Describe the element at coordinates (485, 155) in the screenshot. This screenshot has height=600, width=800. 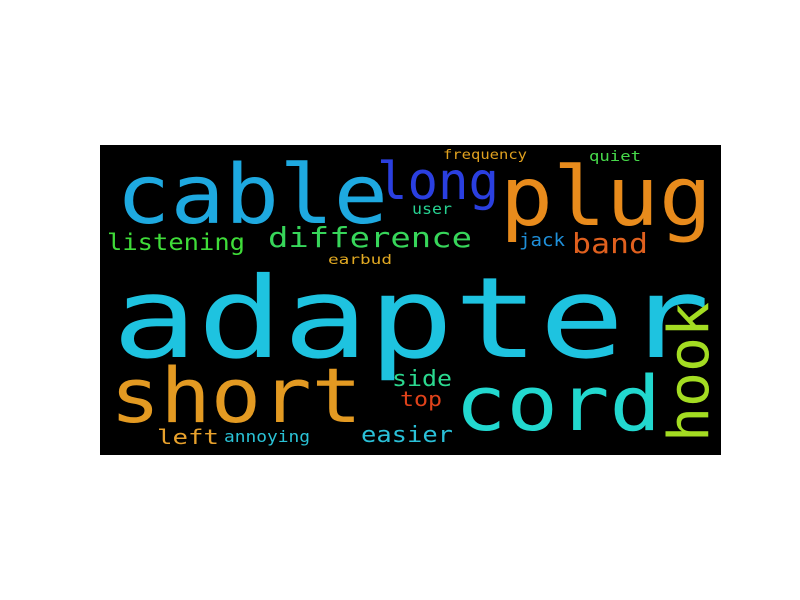
I see `word-frequency: frequency` at that location.